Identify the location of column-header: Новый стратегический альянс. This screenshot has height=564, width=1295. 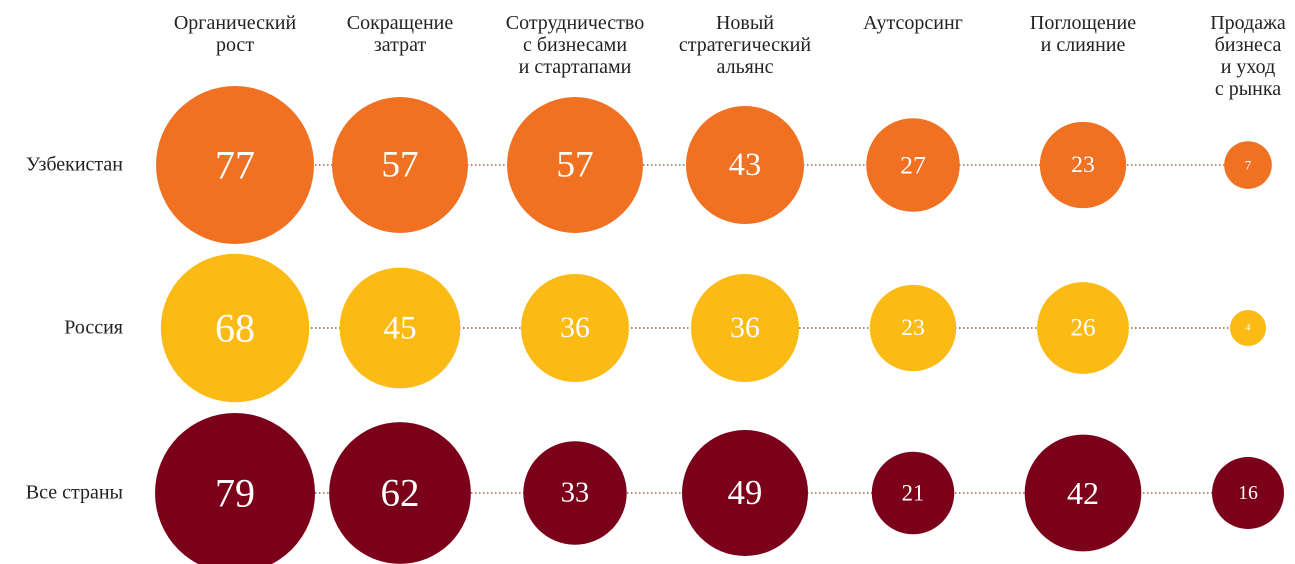
(745, 45).